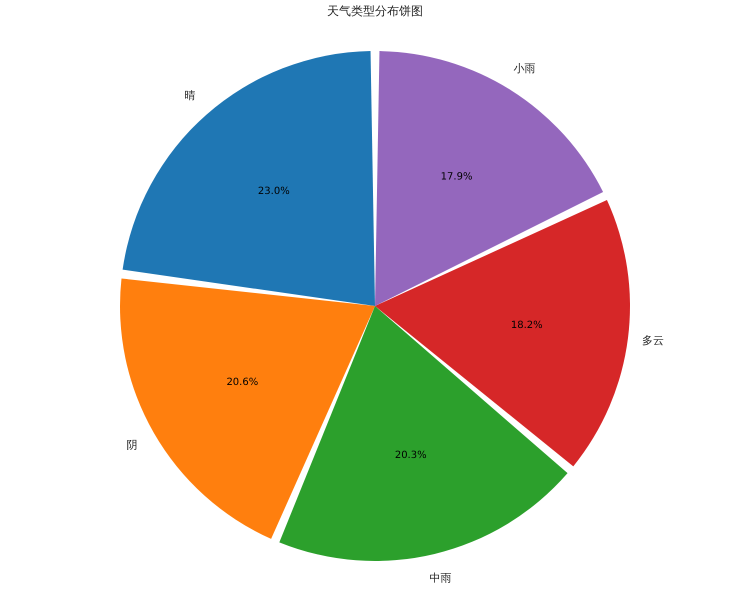 This screenshot has width=750, height=595. What do you see at coordinates (526, 326) in the screenshot?
I see `data-label: 18.2%` at bounding box center [526, 326].